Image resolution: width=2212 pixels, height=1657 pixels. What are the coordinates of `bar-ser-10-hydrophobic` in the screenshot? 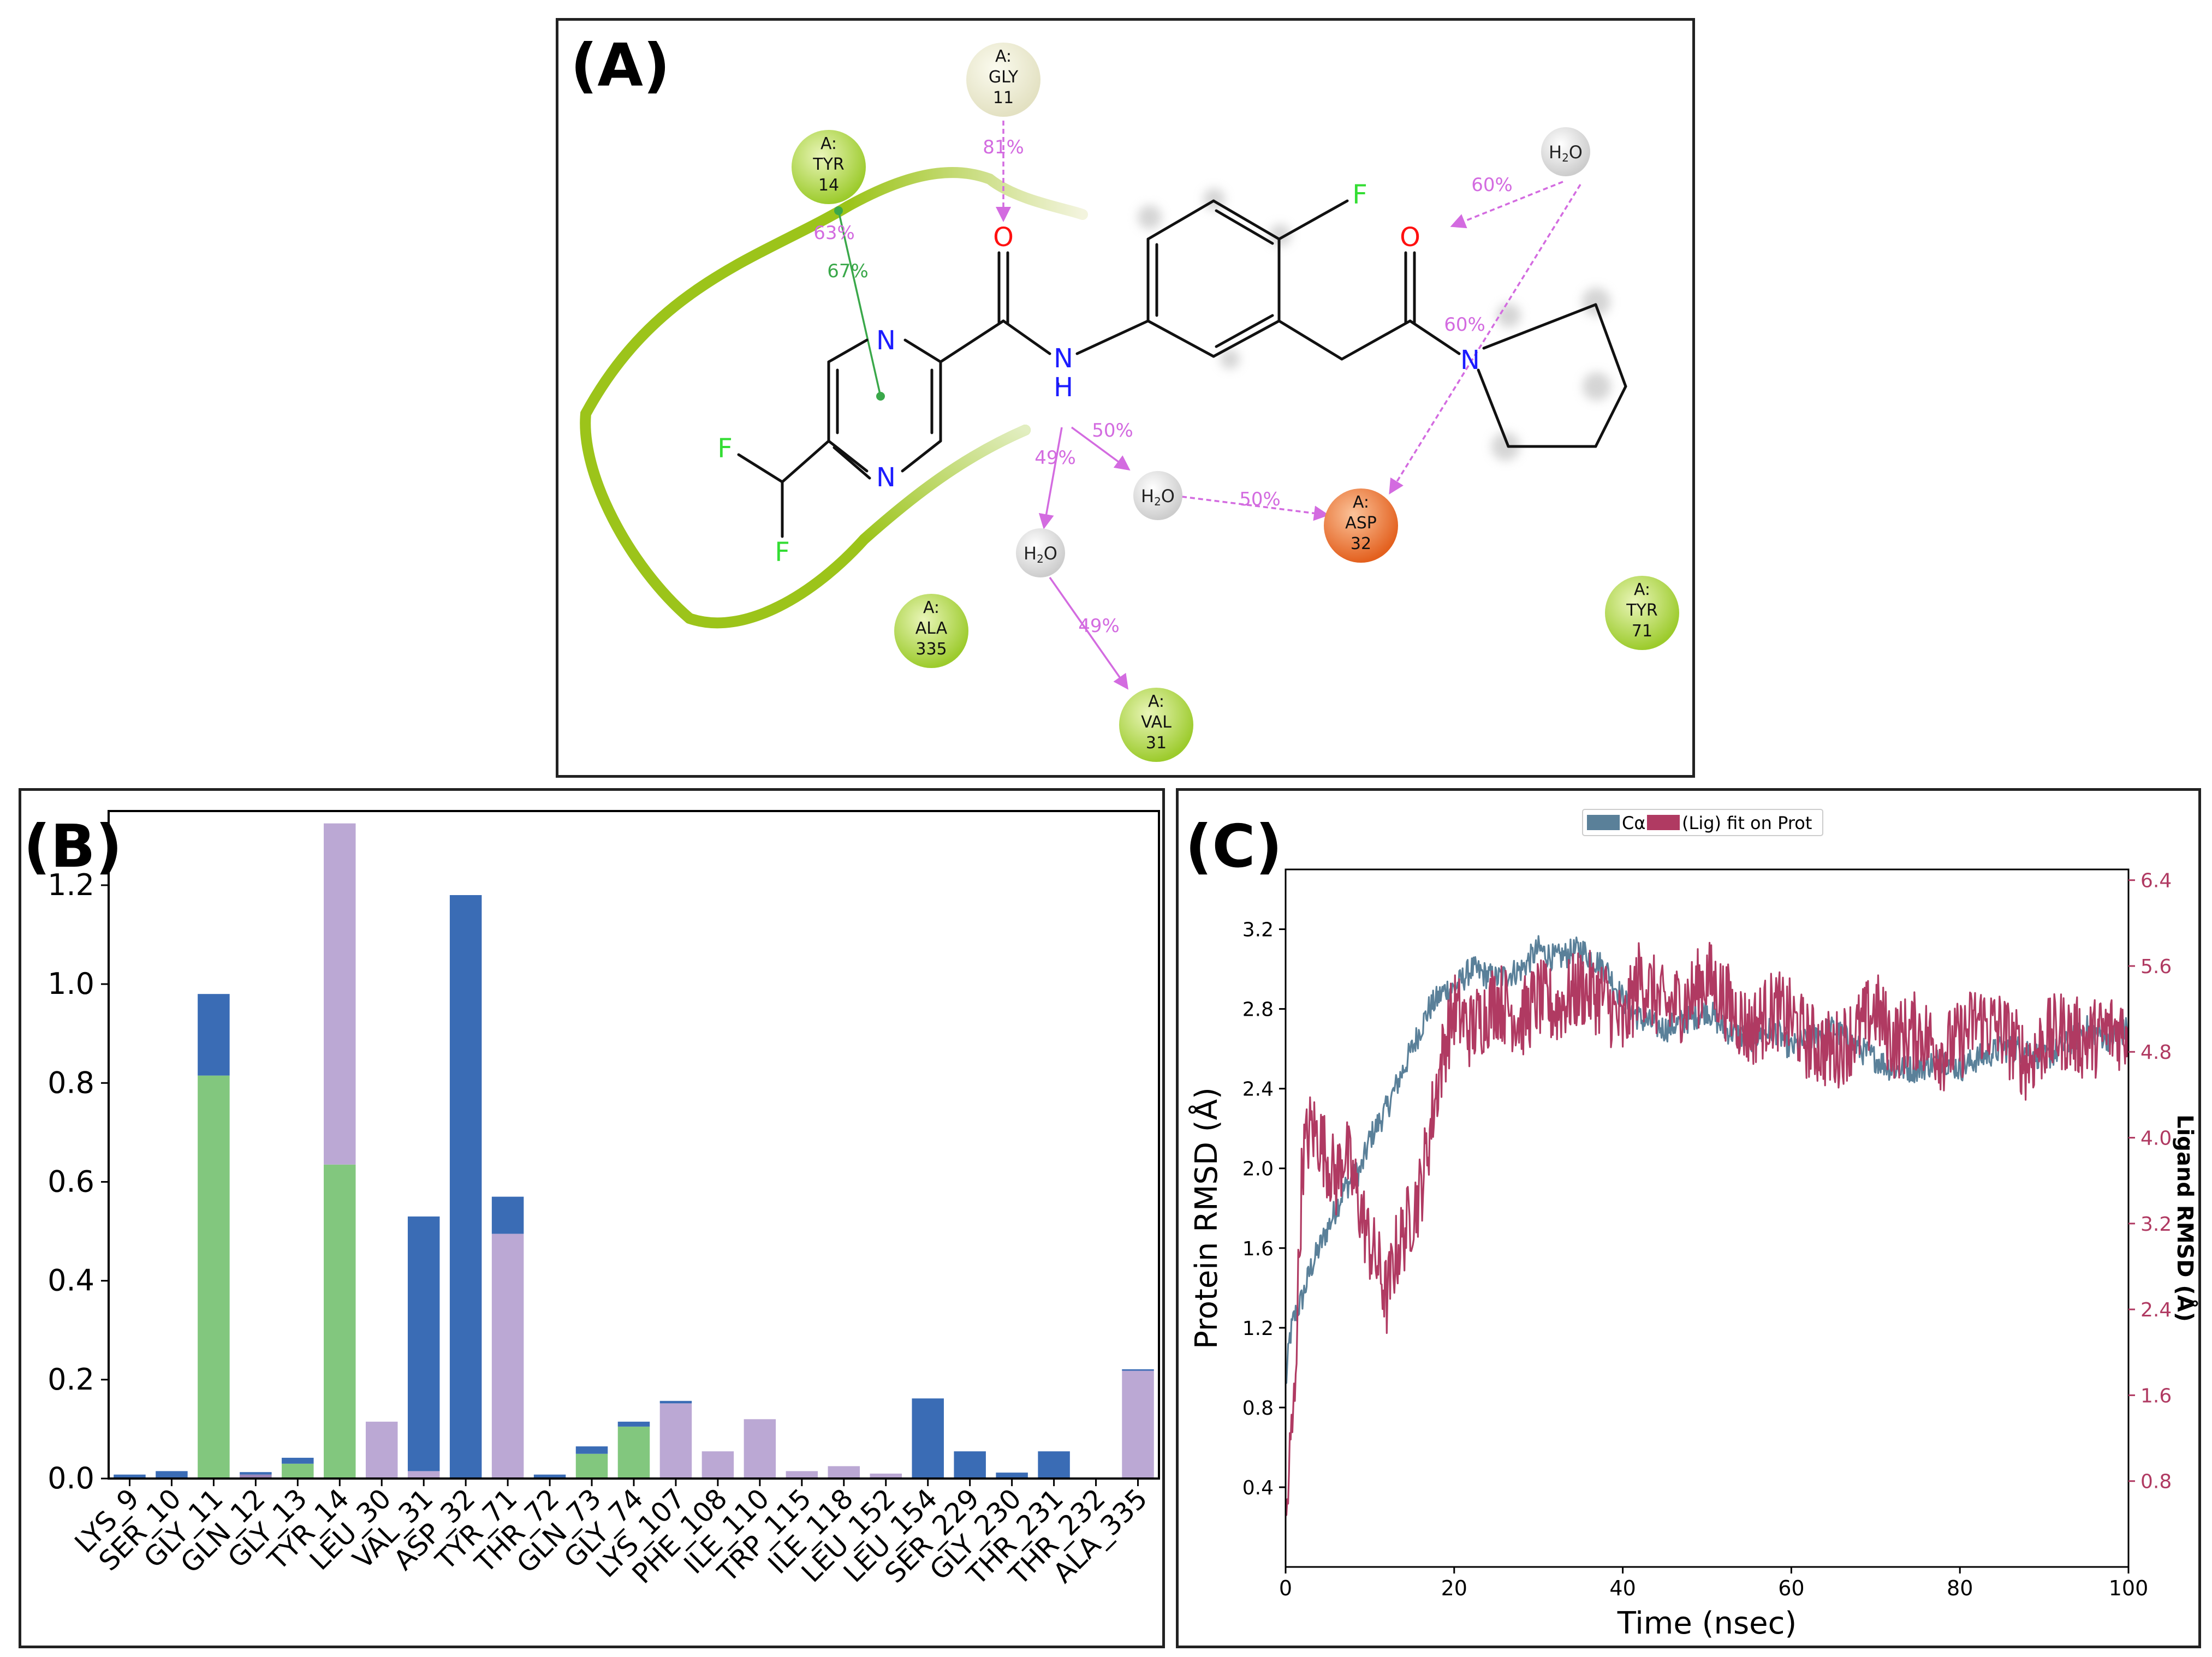 It's located at (172, 1475).